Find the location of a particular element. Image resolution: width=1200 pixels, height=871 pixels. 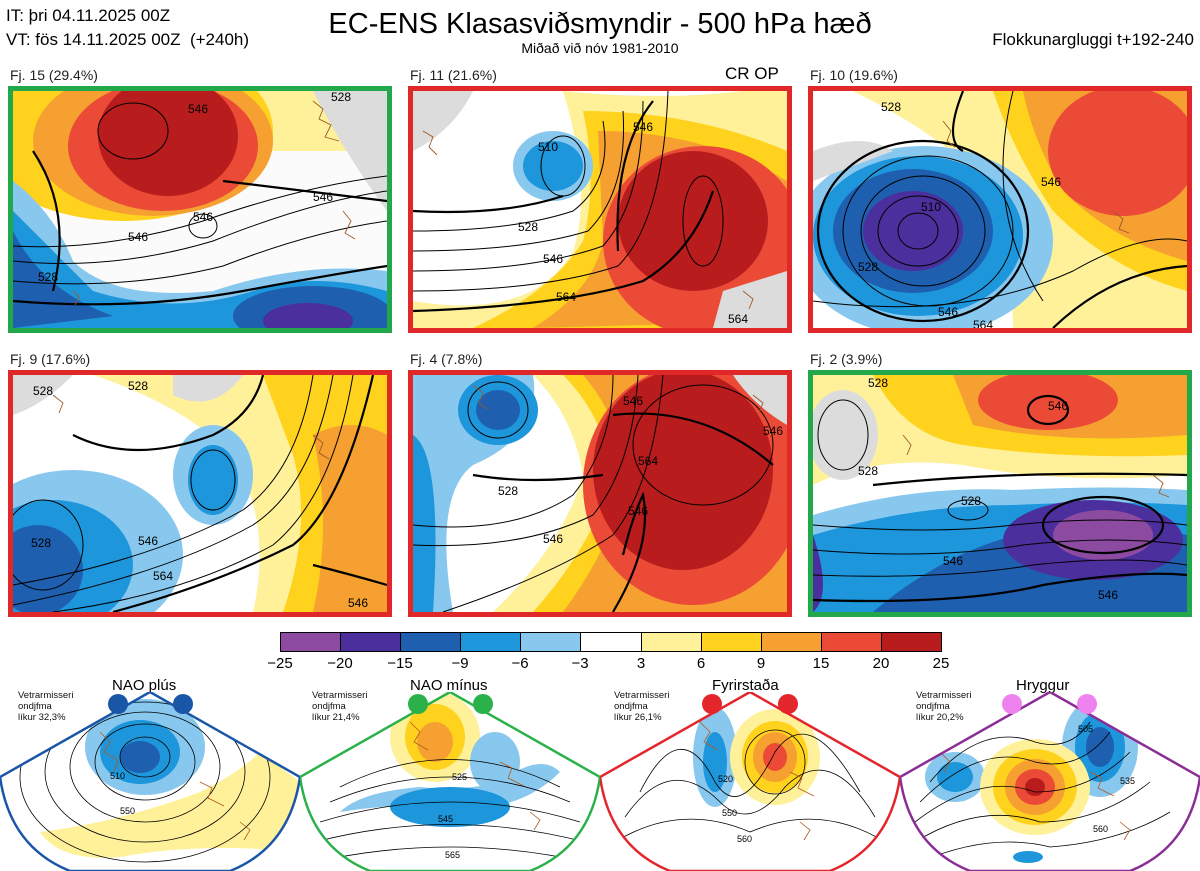

regime-4-contour-1: 505 is located at coordinates (1085, 729).